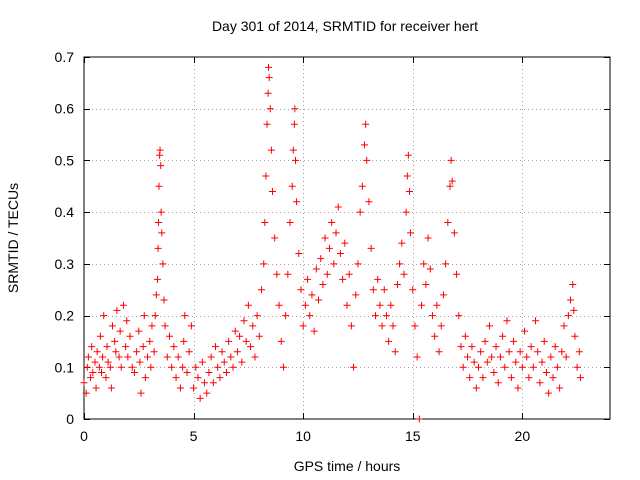 This screenshot has height=480, width=640. I want to click on x-tick-label: 20, so click(523, 436).